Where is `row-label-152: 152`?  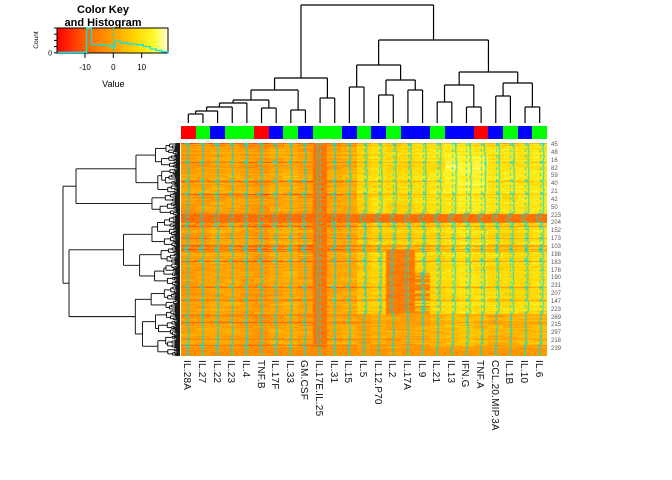
row-label-152: 152 is located at coordinates (556, 231).